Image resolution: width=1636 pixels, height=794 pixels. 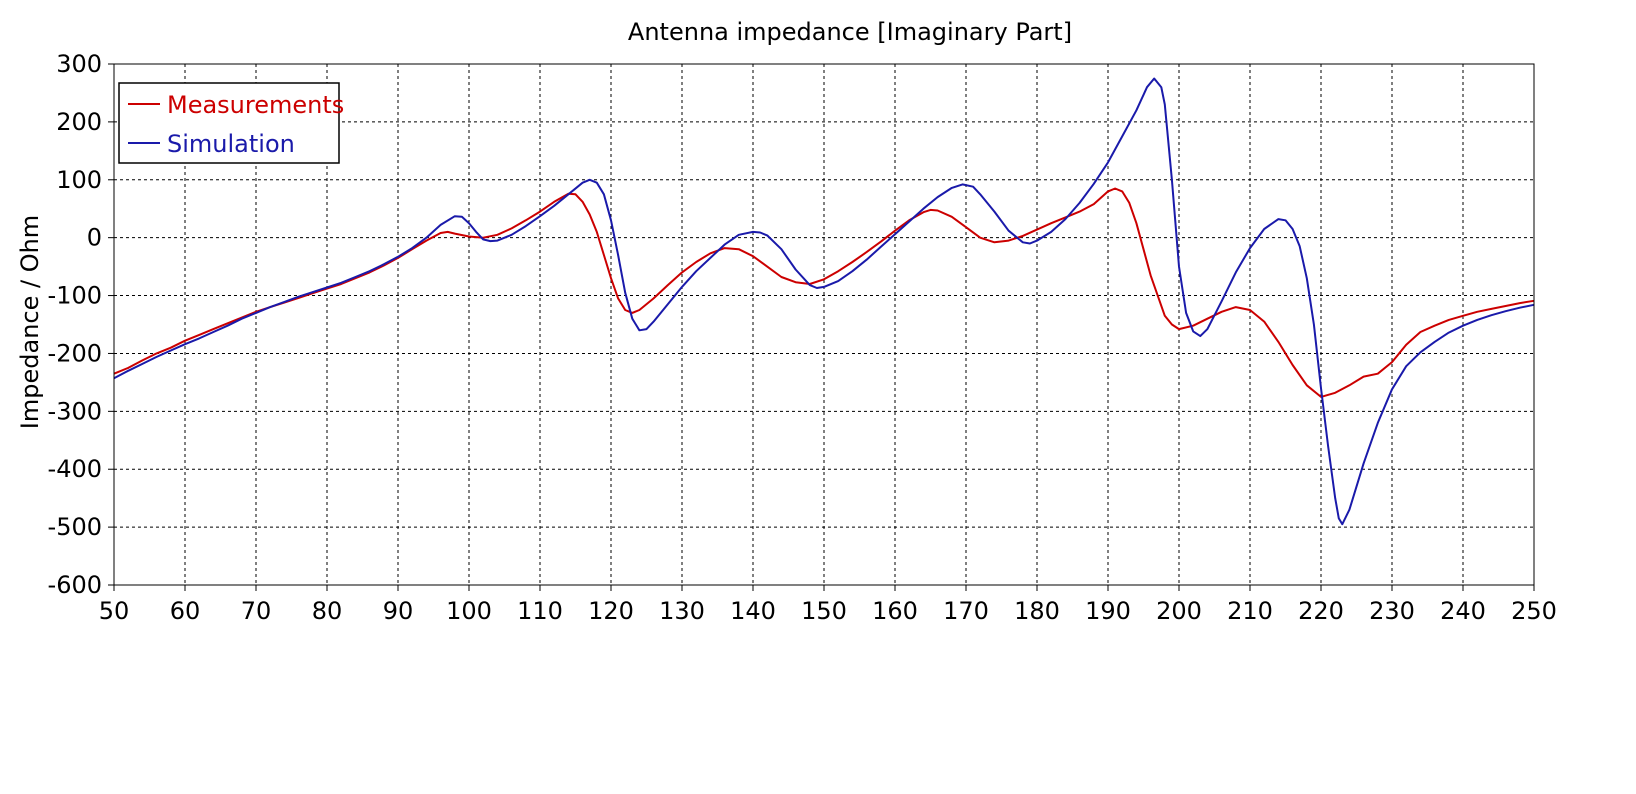 I want to click on x-tick-label: 180, so click(x=1037, y=611).